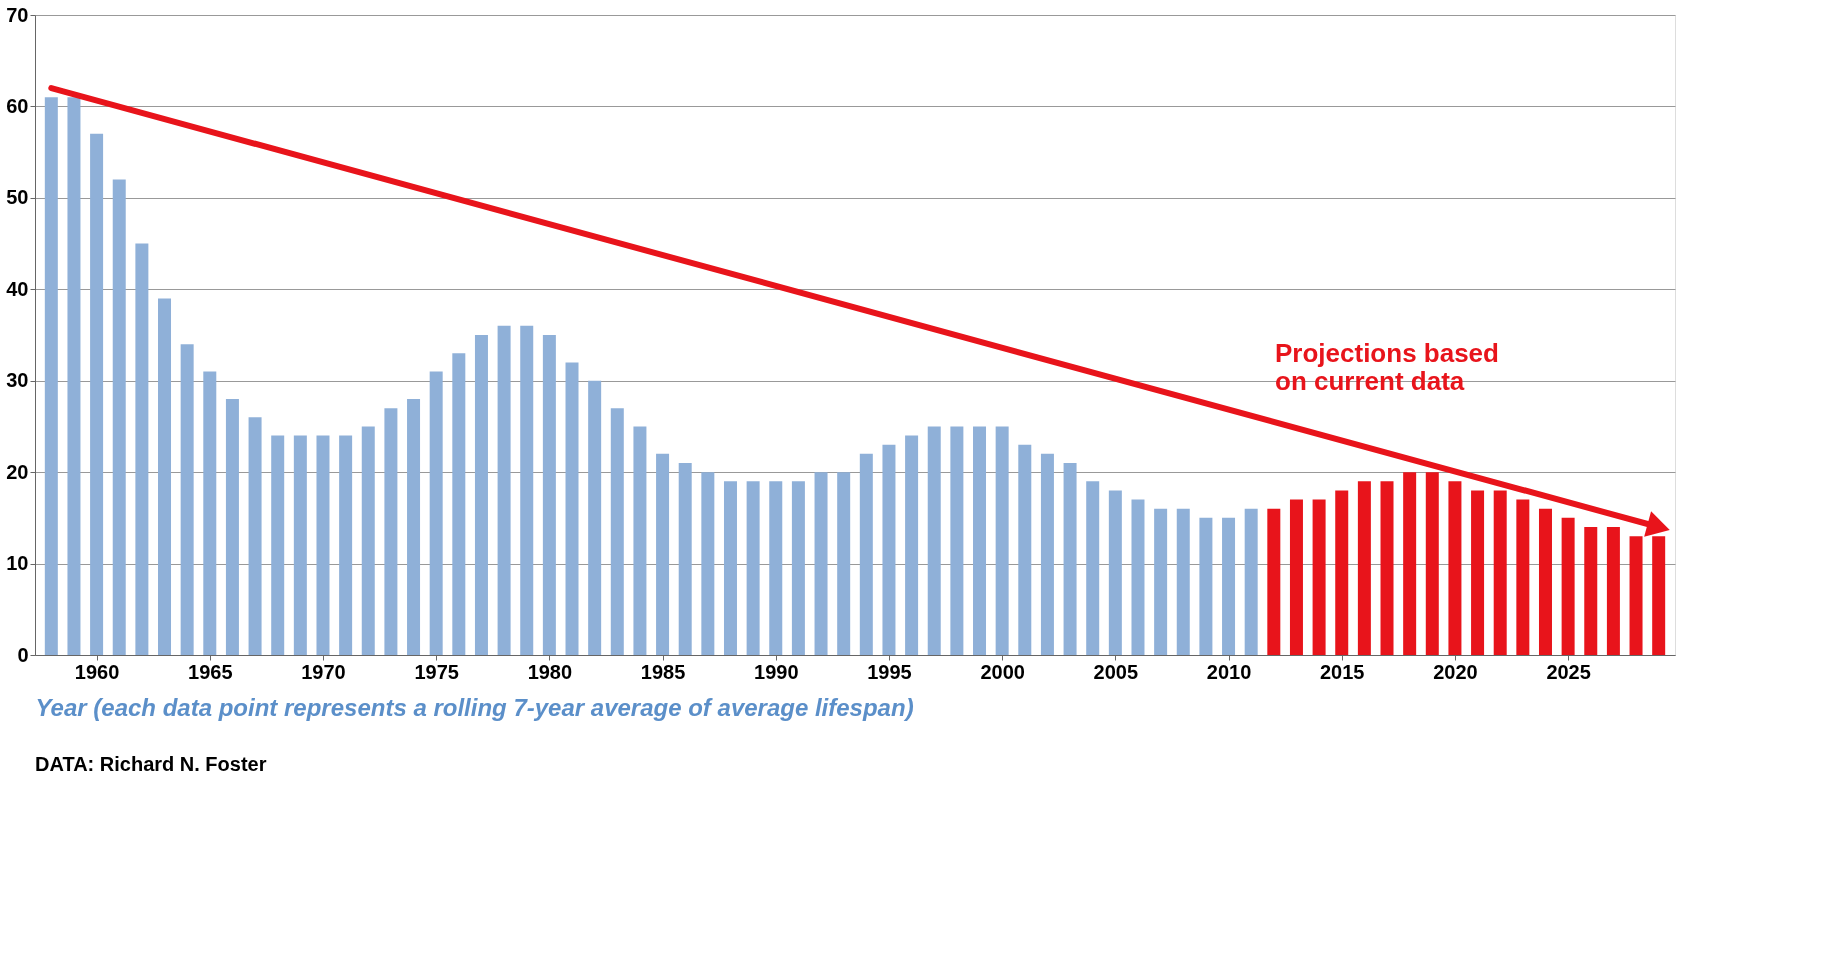 The image size is (1842, 957). What do you see at coordinates (323, 671) in the screenshot?
I see `x-tick-label: 1970` at bounding box center [323, 671].